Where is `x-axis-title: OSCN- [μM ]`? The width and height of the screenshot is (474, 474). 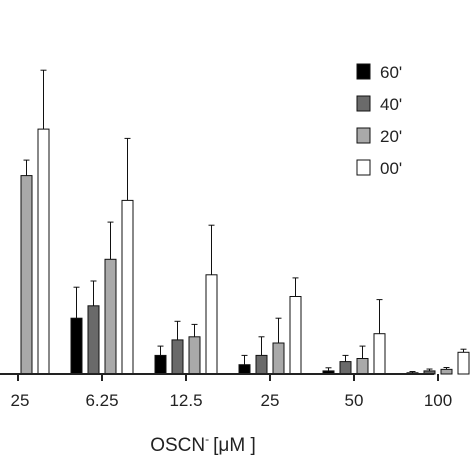
x-axis-title: OSCN- [μM ] is located at coordinates (203, 444).